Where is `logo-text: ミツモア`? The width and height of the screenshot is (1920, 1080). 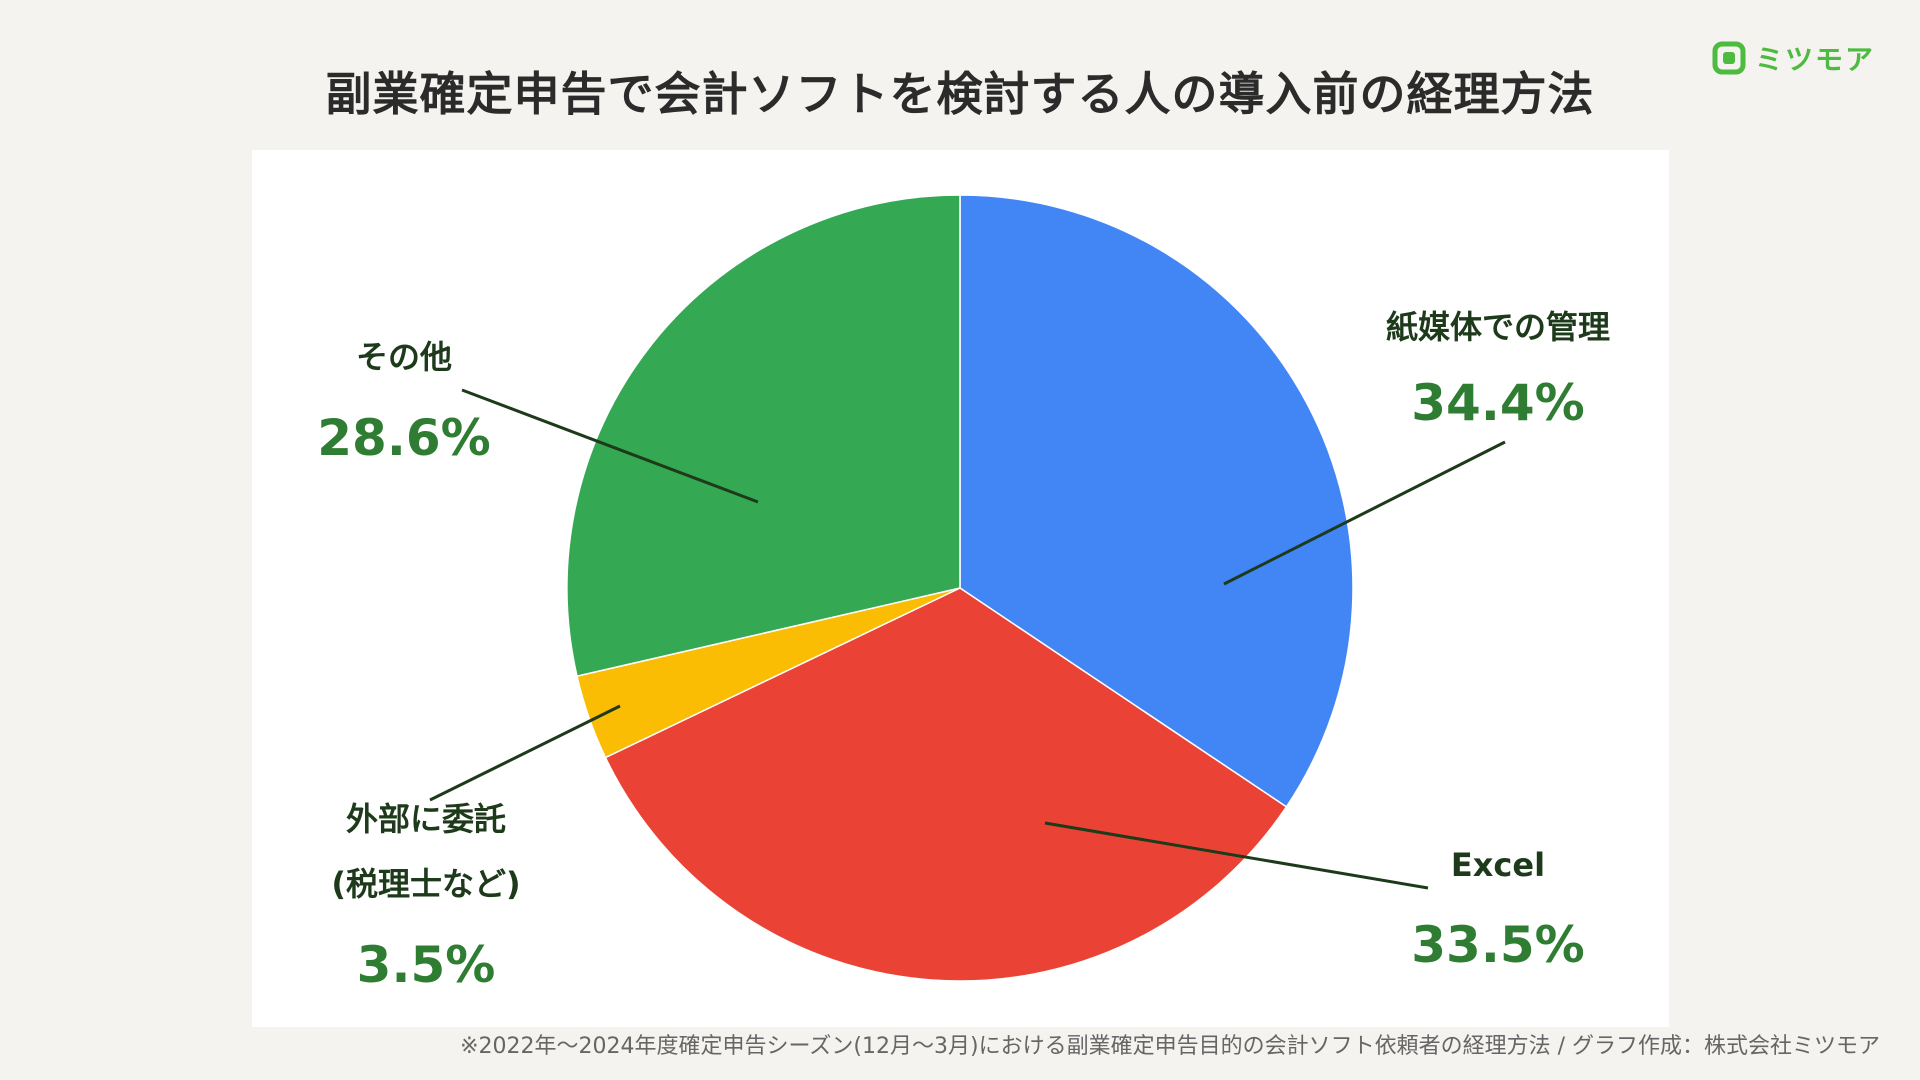 logo-text: ミツモア is located at coordinates (1814, 59).